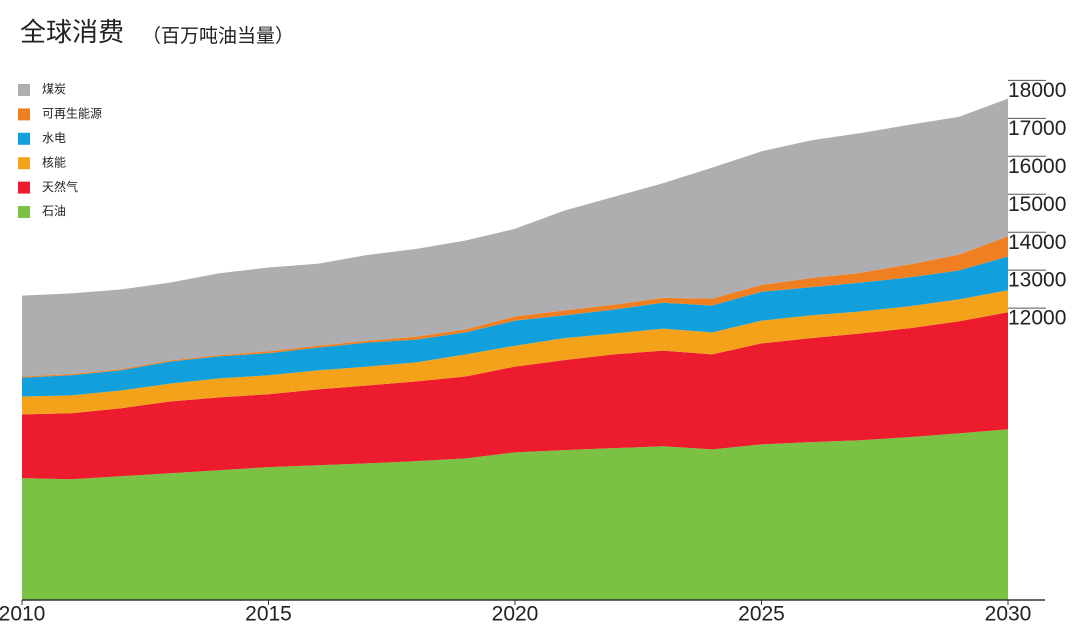  I want to click on y-tick-label: 12000, so click(1037, 318).